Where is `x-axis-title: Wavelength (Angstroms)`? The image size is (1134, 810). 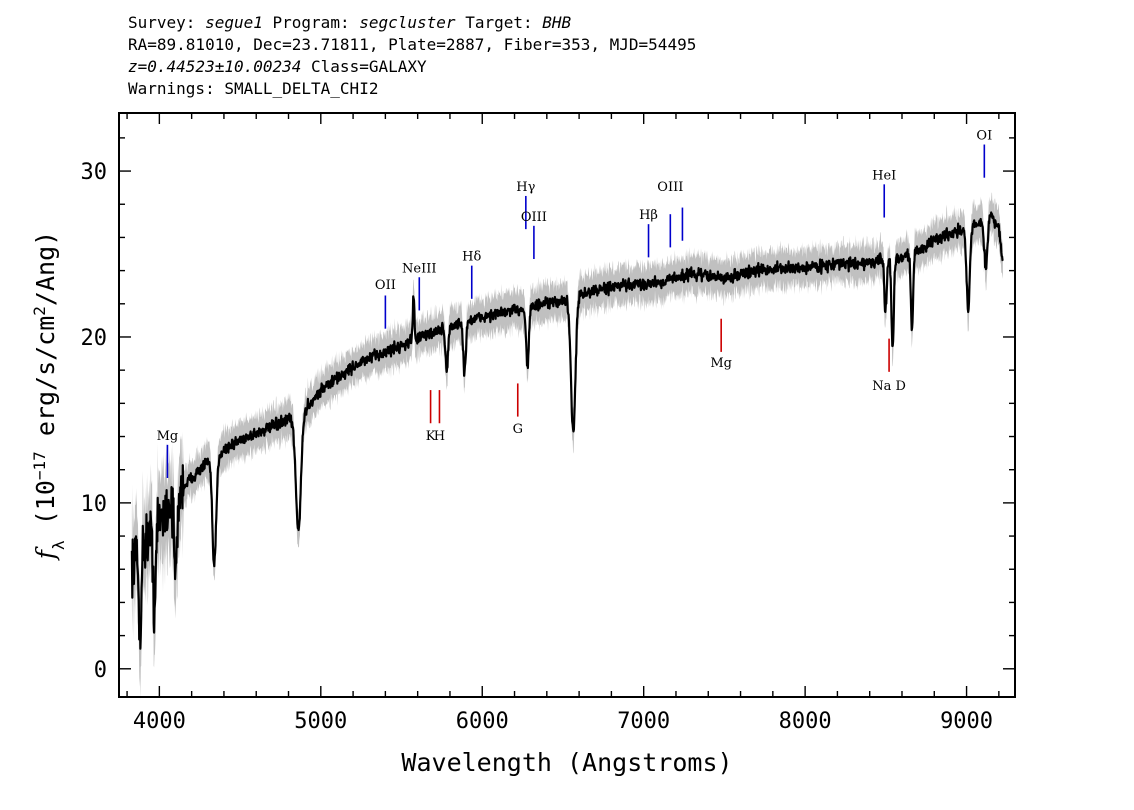
x-axis-title: Wavelength (Angstroms) is located at coordinates (566, 762).